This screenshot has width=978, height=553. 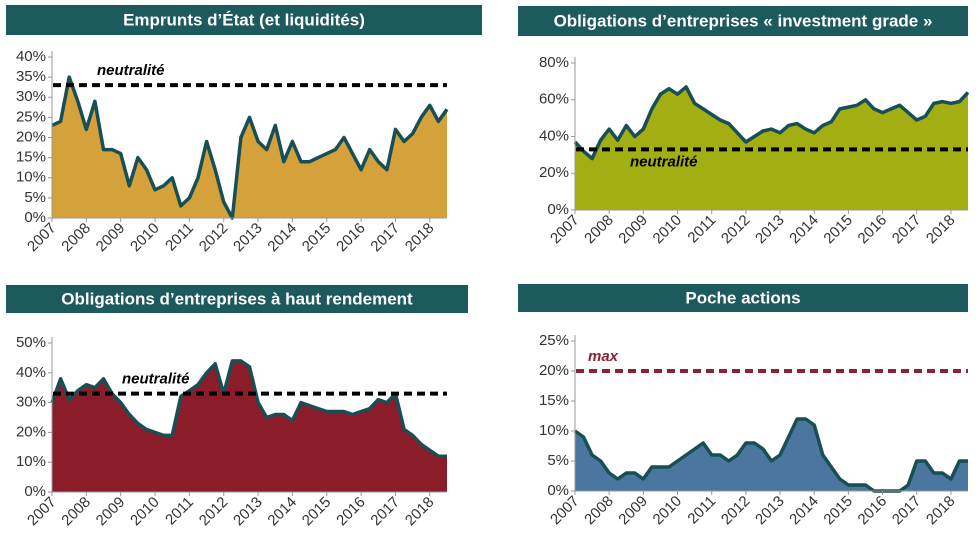 I want to click on y-tick-label: 50%, so click(x=31, y=342).